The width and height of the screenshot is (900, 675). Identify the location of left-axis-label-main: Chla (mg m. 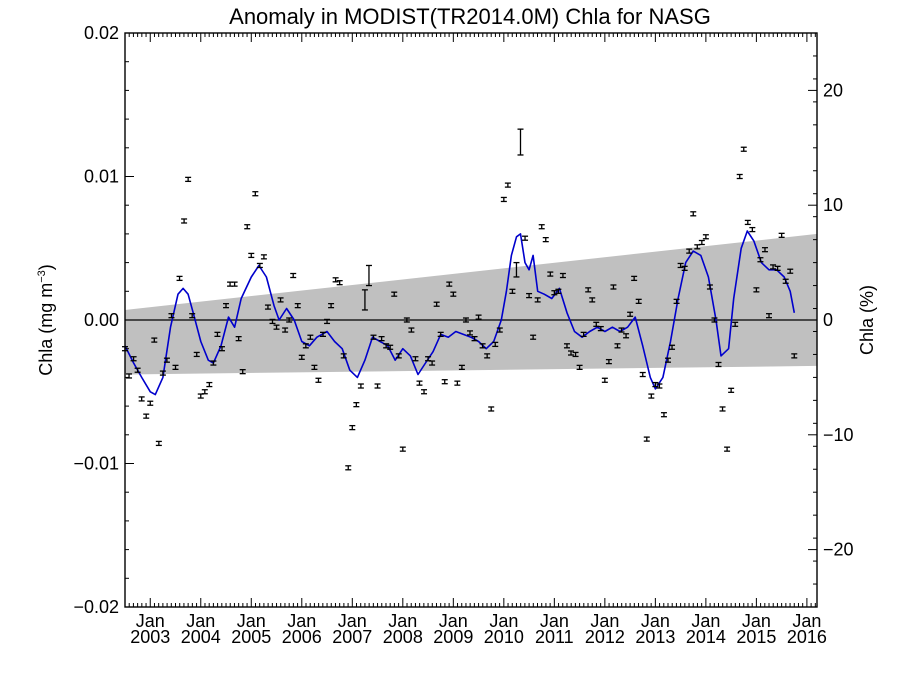
(46, 329).